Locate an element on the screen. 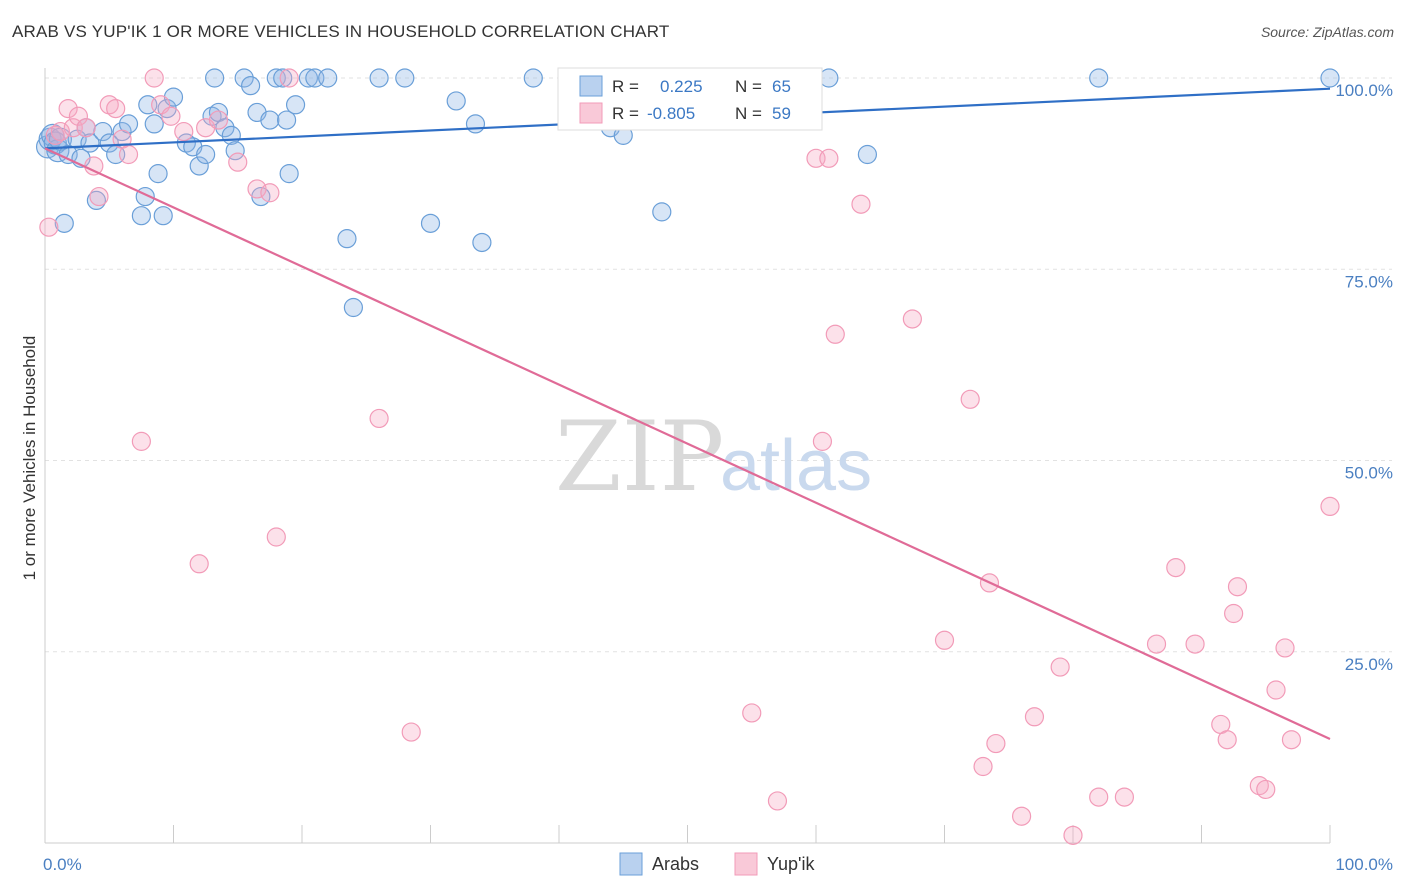  x-tick-label: 100.0% is located at coordinates (1364, 864).